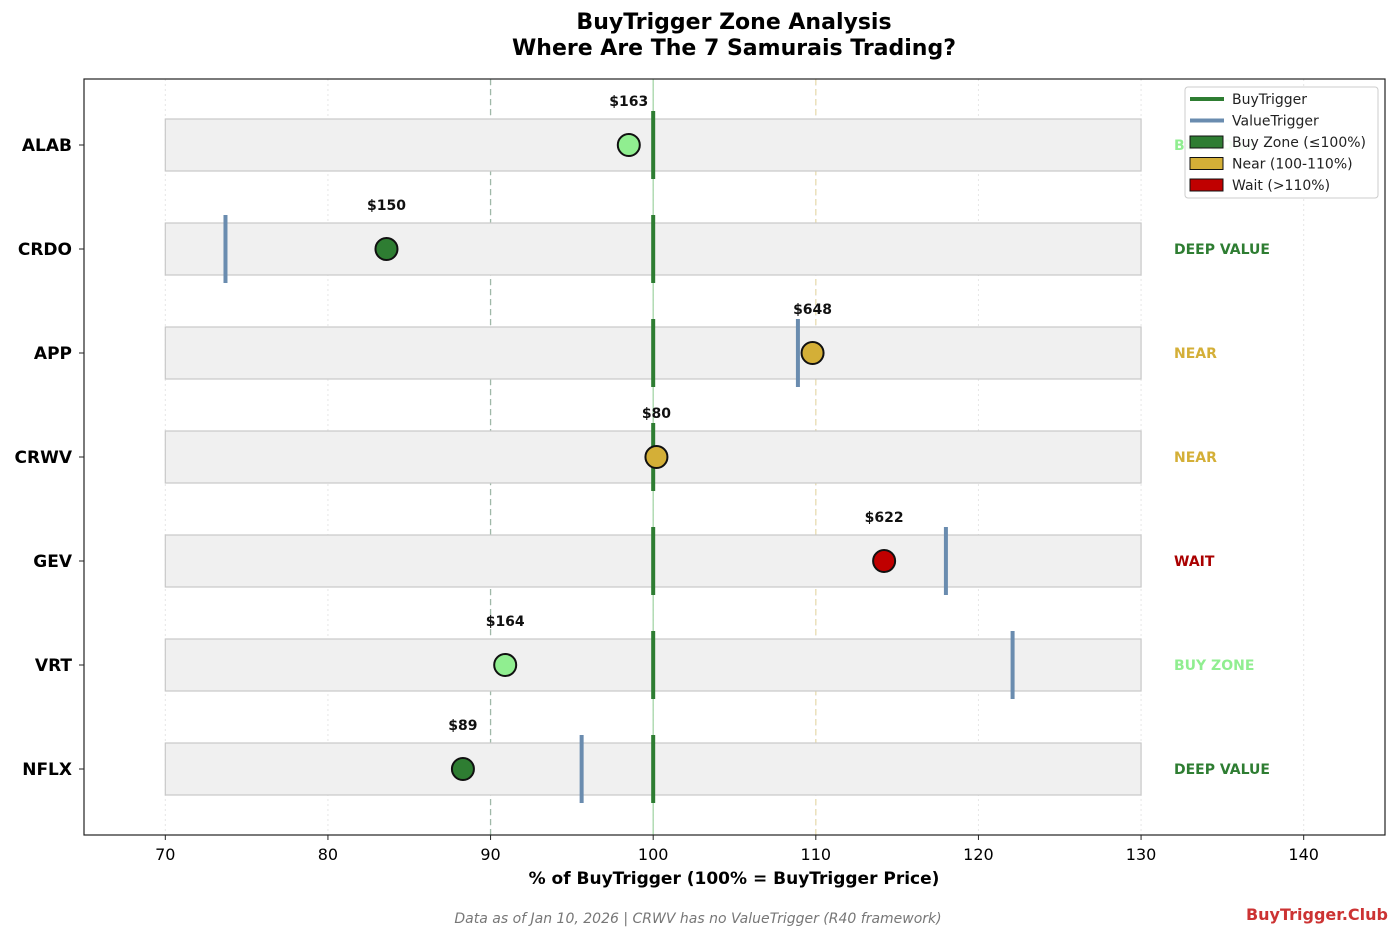  I want to click on ticker-label-app: APP, so click(53, 354).